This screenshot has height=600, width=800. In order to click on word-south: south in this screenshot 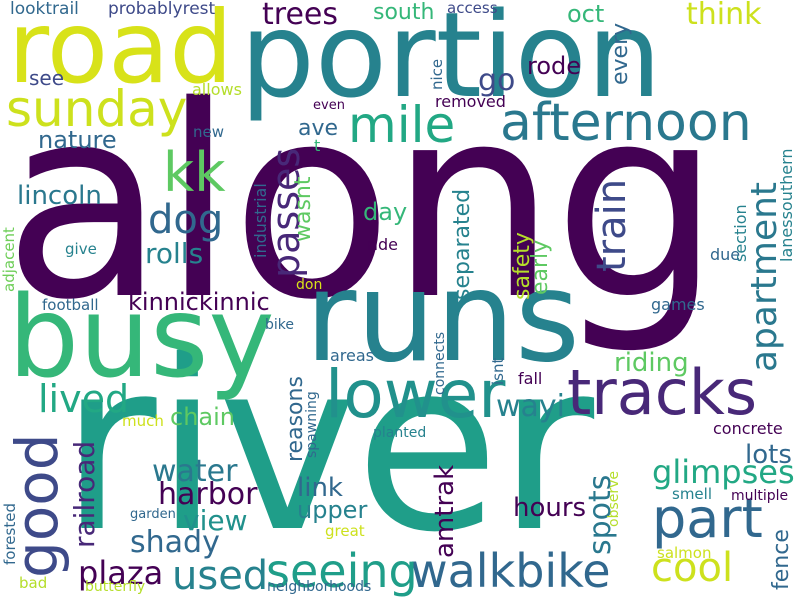, I will do `click(404, 12)`.